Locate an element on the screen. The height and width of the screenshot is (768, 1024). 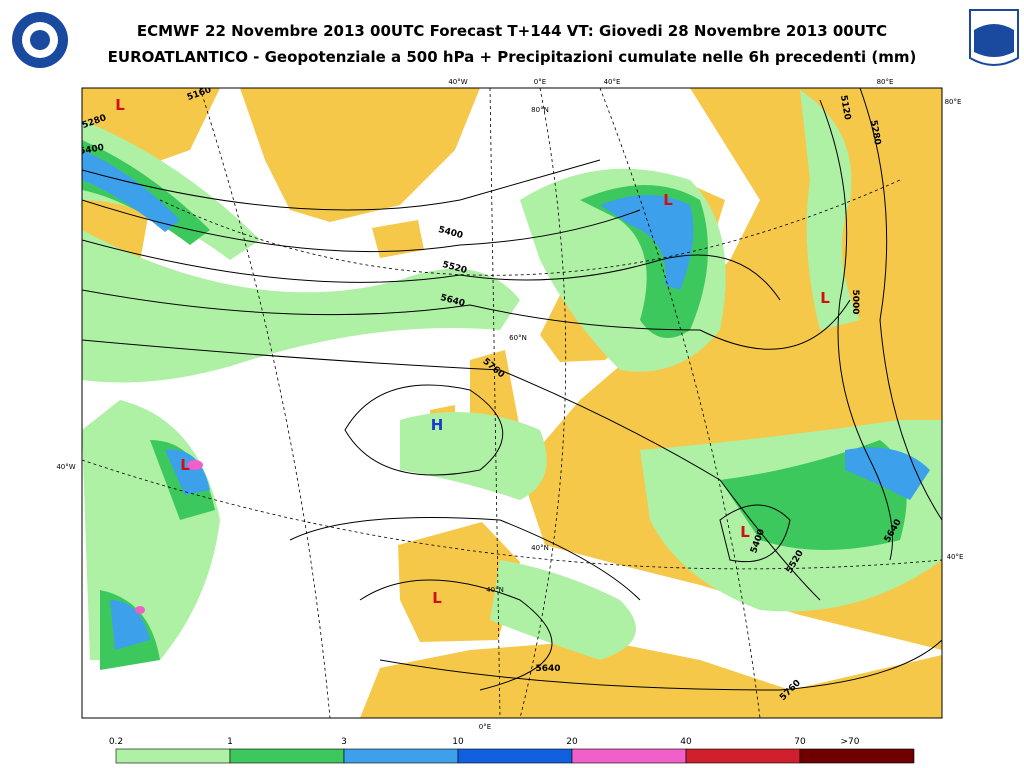
legend-label: 20 is located at coordinates (572, 742).